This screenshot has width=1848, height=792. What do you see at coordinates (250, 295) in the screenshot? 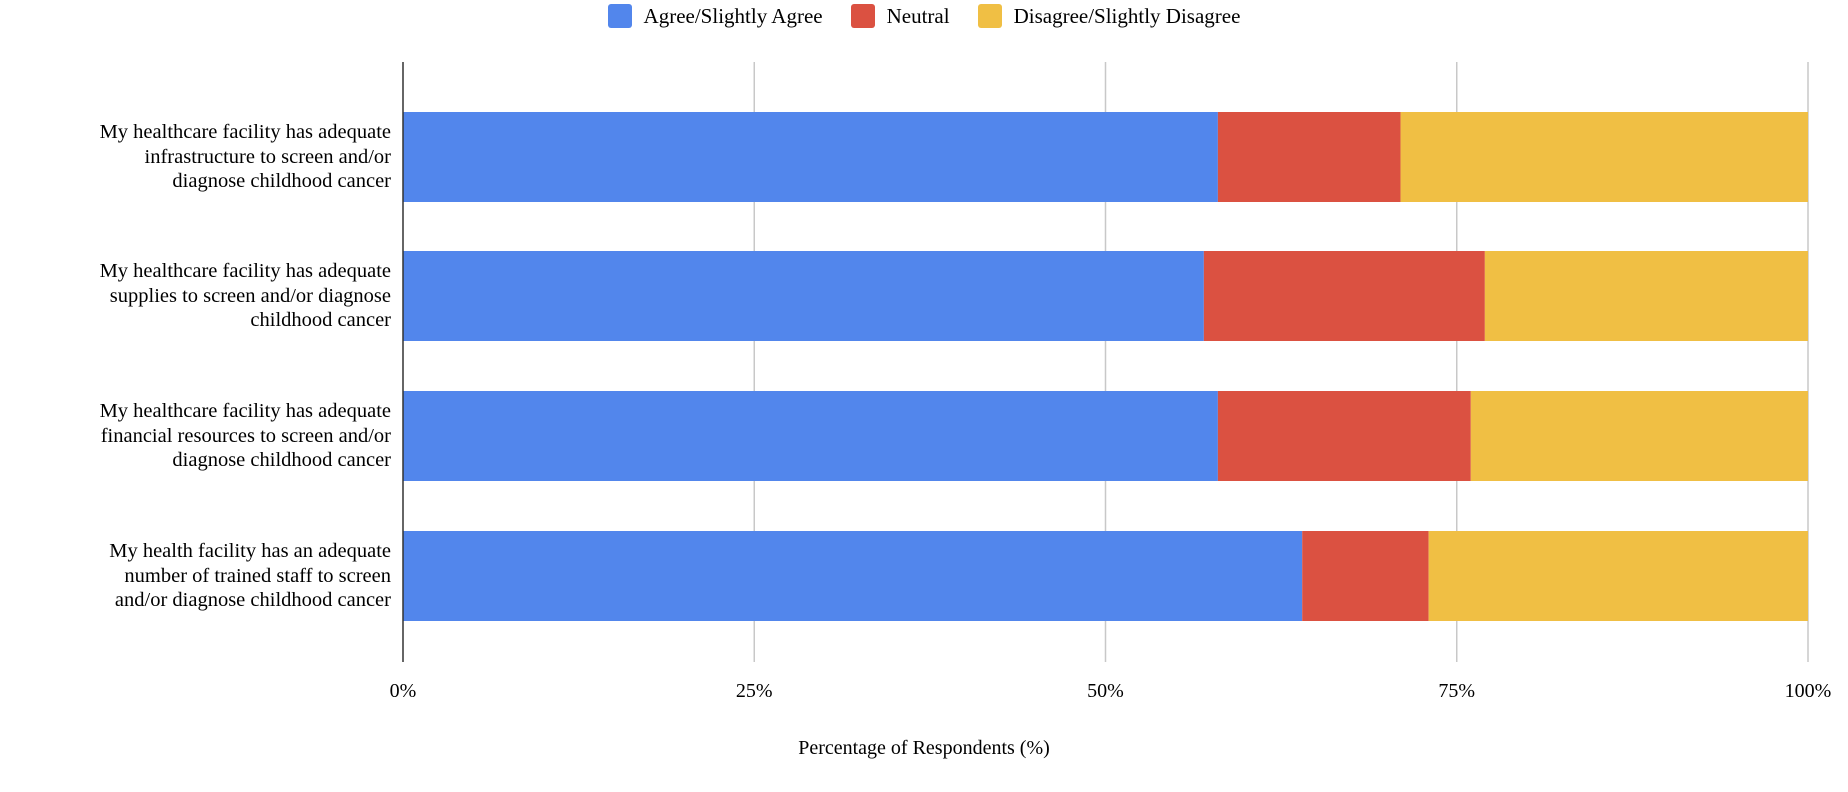
I see `category-label-line: supplies to screen and/or diagnose` at bounding box center [250, 295].